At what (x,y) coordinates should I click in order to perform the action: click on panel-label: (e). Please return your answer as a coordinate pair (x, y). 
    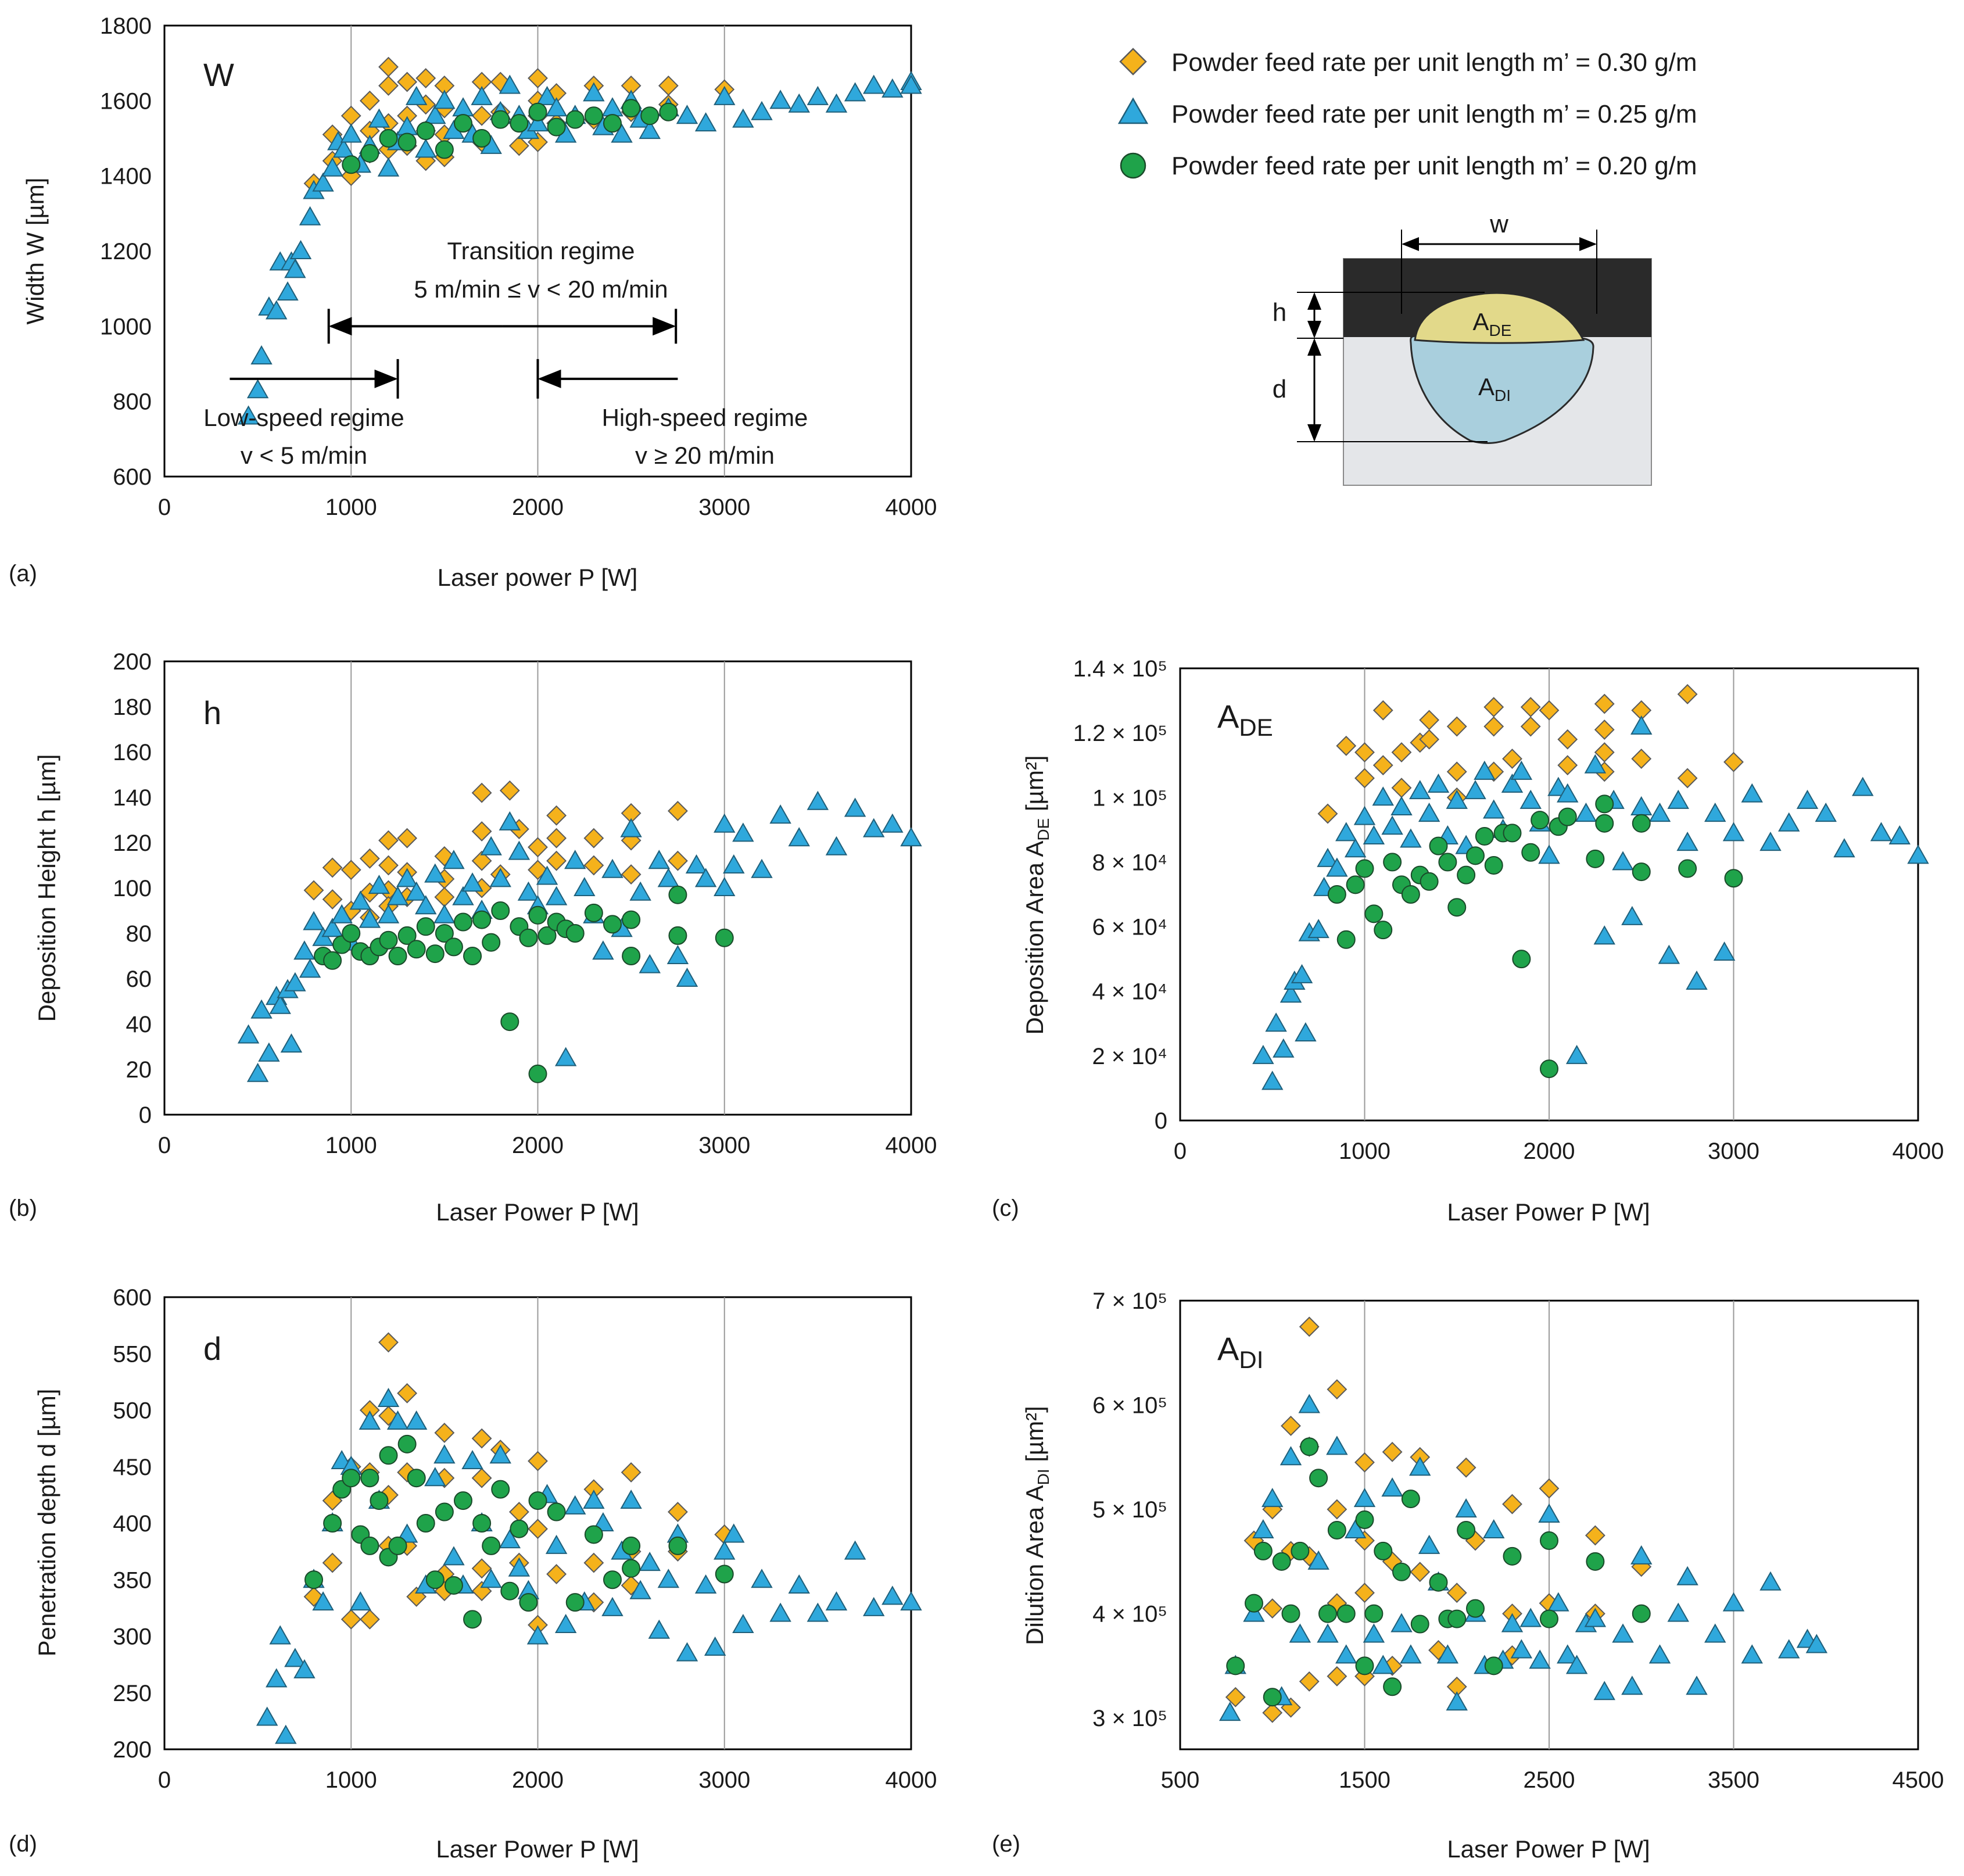
    Looking at the image, I should click on (1006, 1844).